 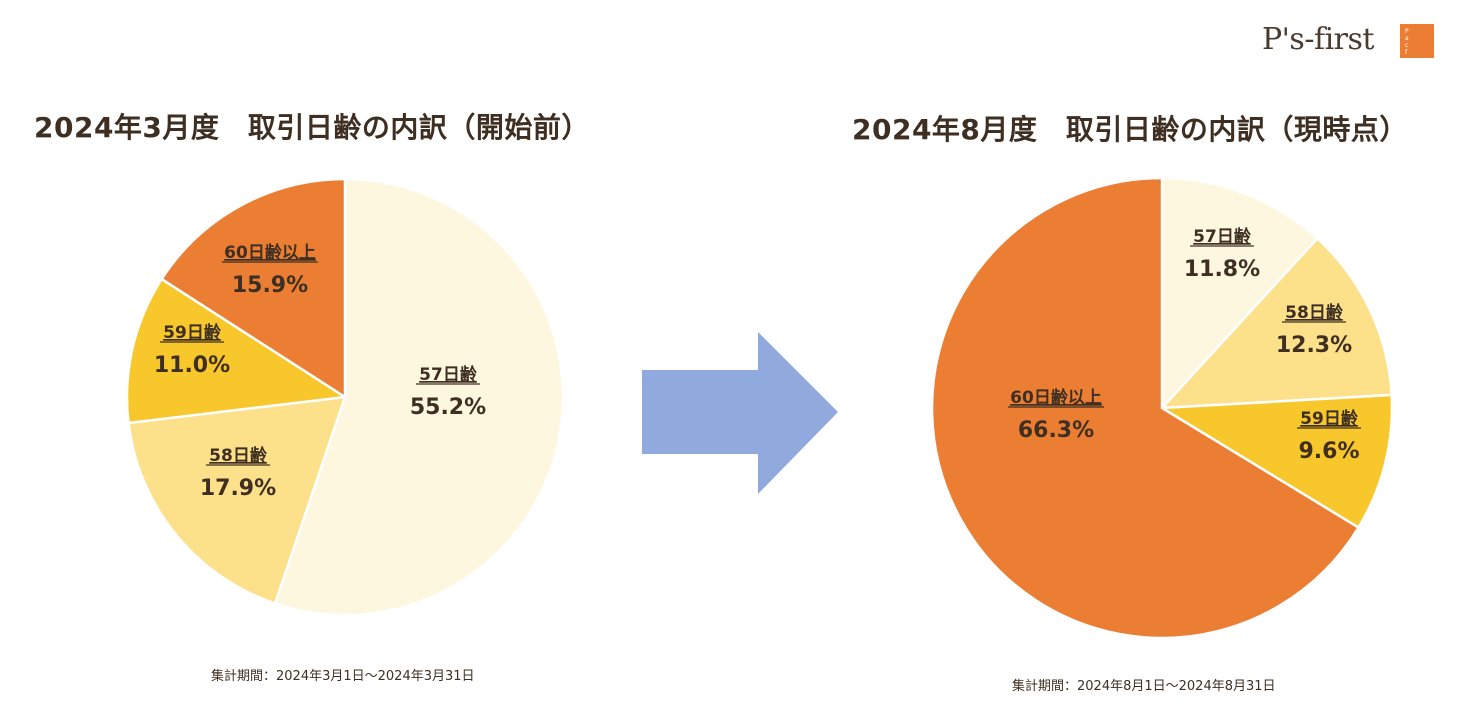 What do you see at coordinates (1222, 236) in the screenshot?
I see `slice-label-57-august: 57日齢` at bounding box center [1222, 236].